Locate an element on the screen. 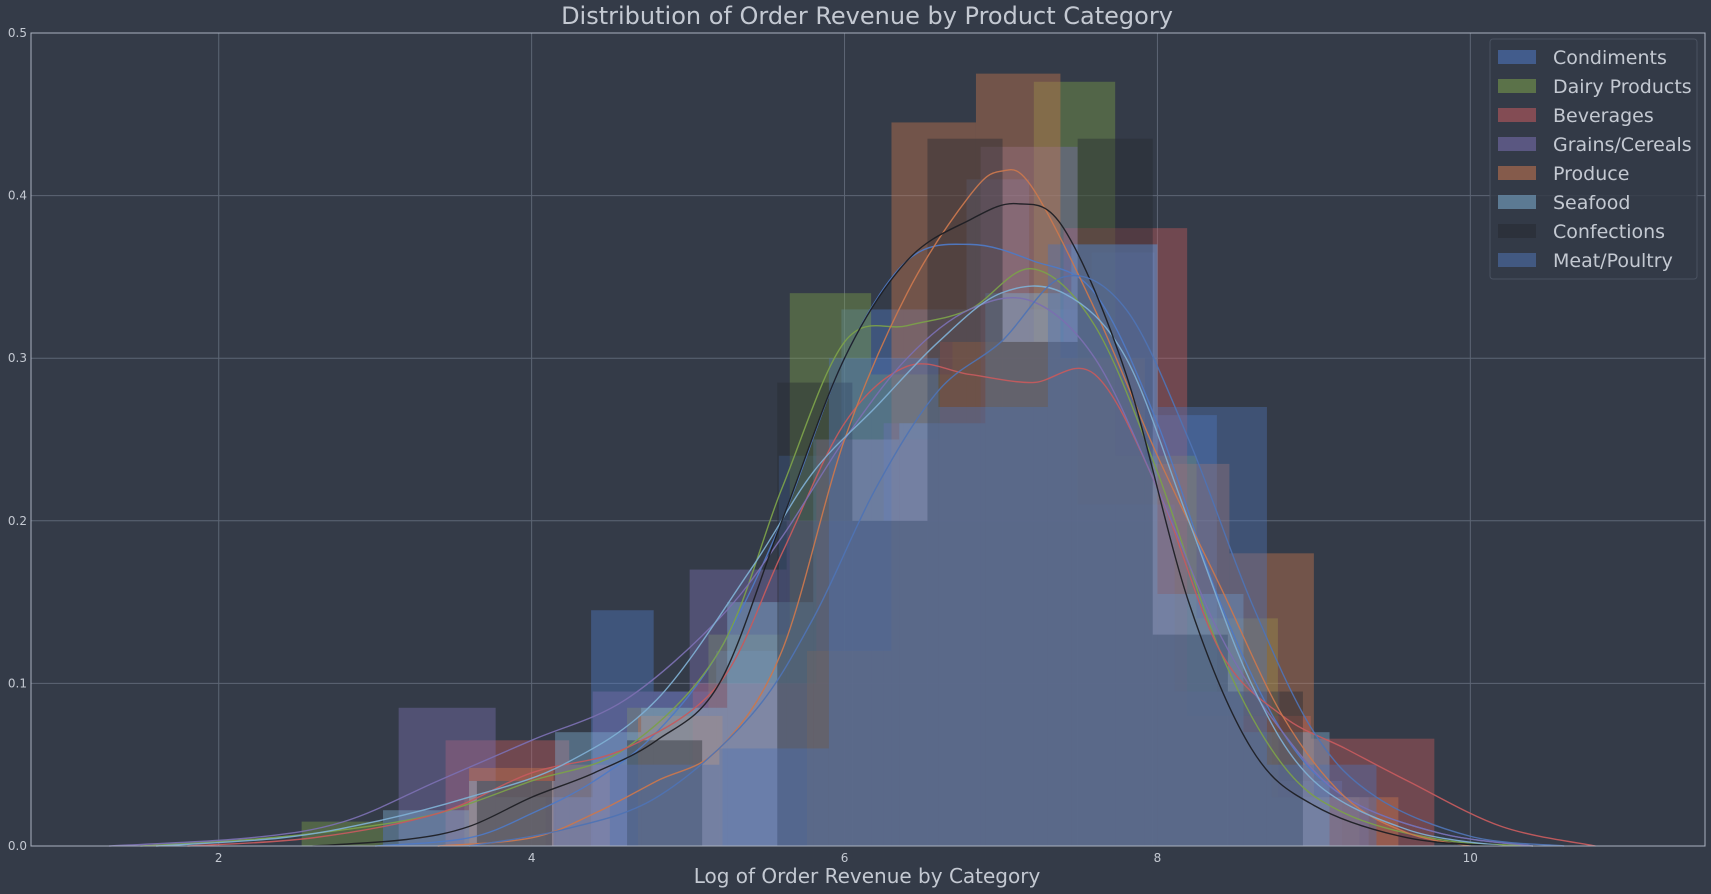 The height and width of the screenshot is (894, 1711). legend-swatch-beverages is located at coordinates (1517, 115).